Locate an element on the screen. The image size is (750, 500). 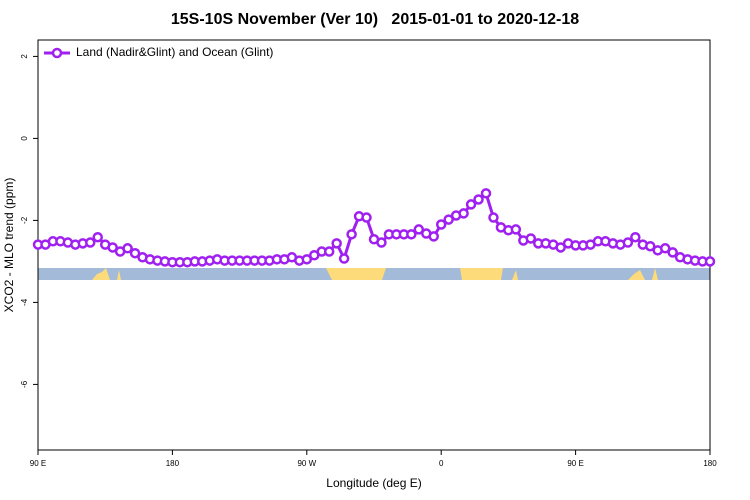
y-tick-label: 2 is located at coordinates (24, 56).